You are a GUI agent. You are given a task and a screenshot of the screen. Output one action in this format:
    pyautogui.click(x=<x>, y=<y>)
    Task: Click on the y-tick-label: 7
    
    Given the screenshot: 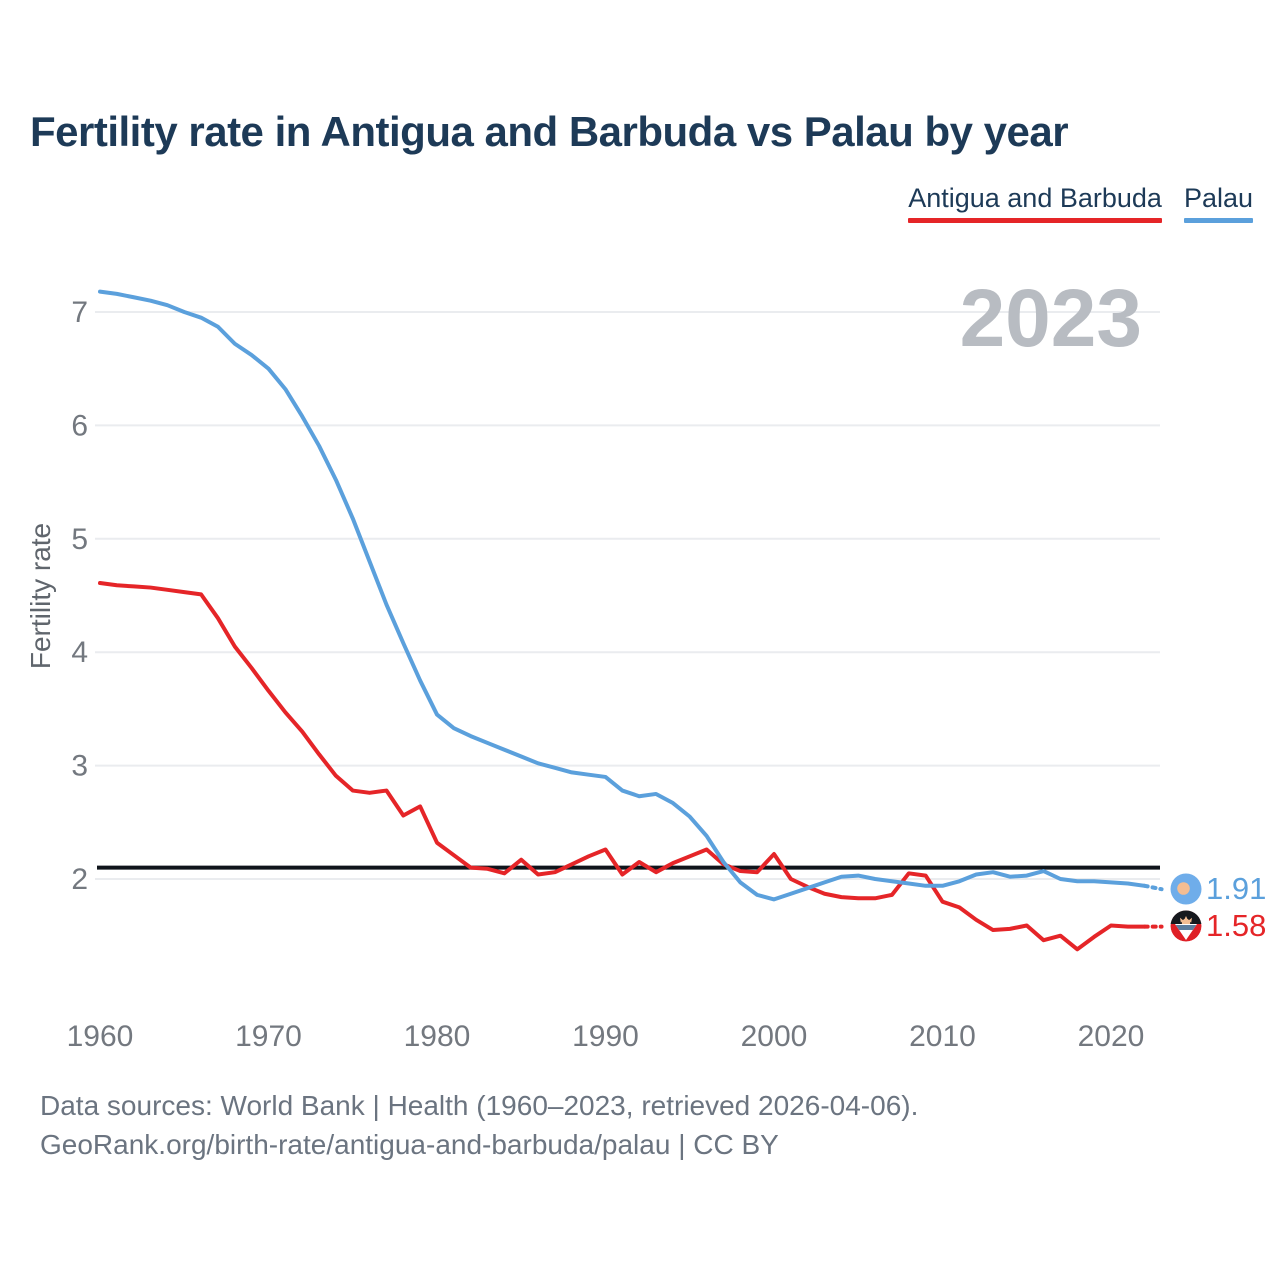 What is the action you would take?
    pyautogui.click(x=79, y=312)
    